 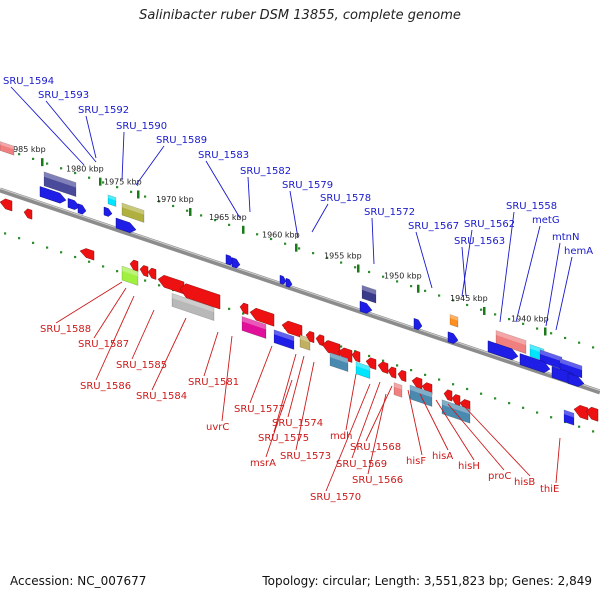 I want to click on reverse-gene-label: hisF, so click(x=416, y=461).